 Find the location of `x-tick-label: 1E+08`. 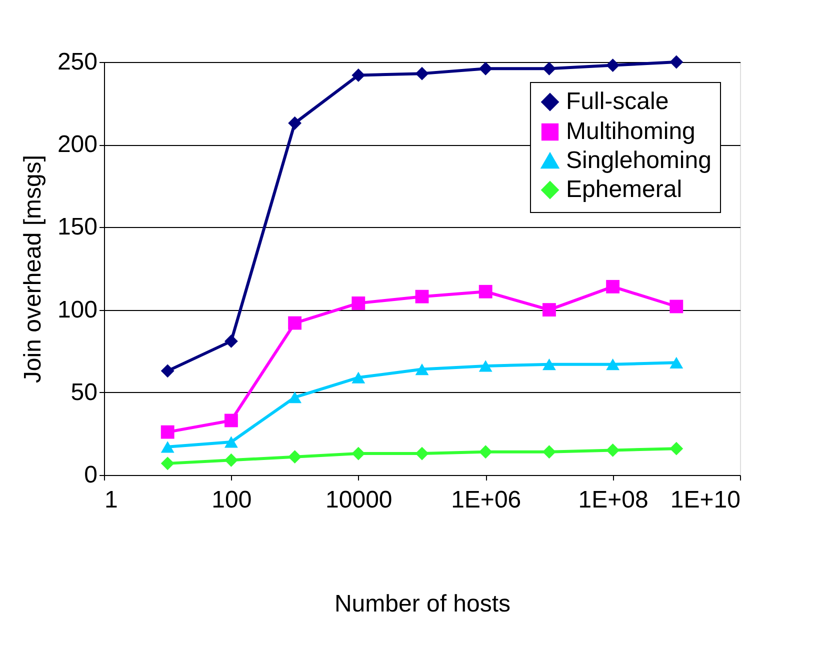

x-tick-label: 1E+08 is located at coordinates (613, 500).